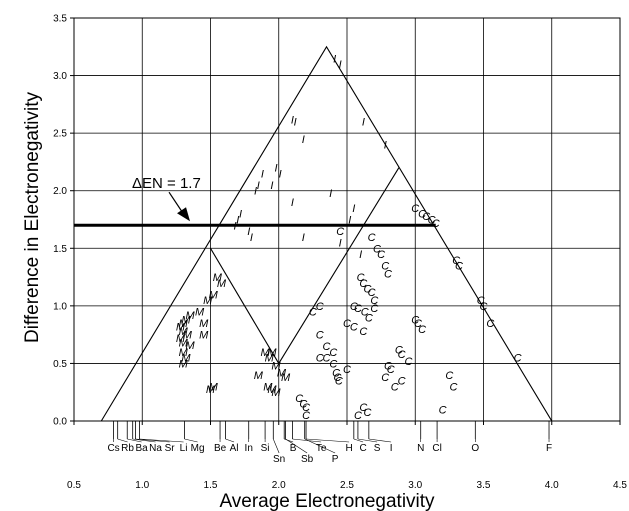  Describe the element at coordinates (552, 485) in the screenshot. I see `x-tick-label: 4.0` at that location.